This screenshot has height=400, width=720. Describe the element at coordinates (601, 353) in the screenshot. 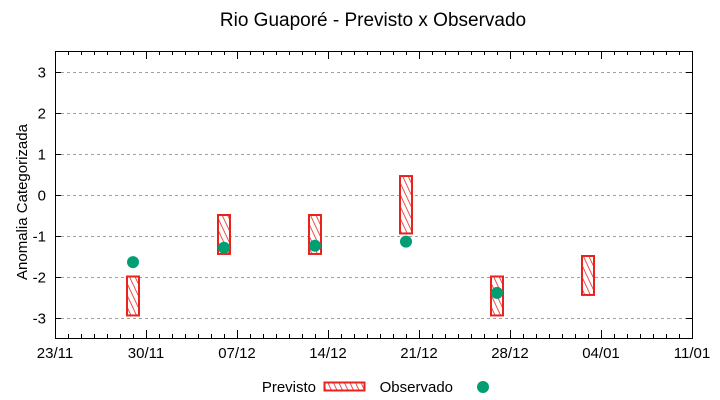

I see `x-tick-label: 04/01` at that location.